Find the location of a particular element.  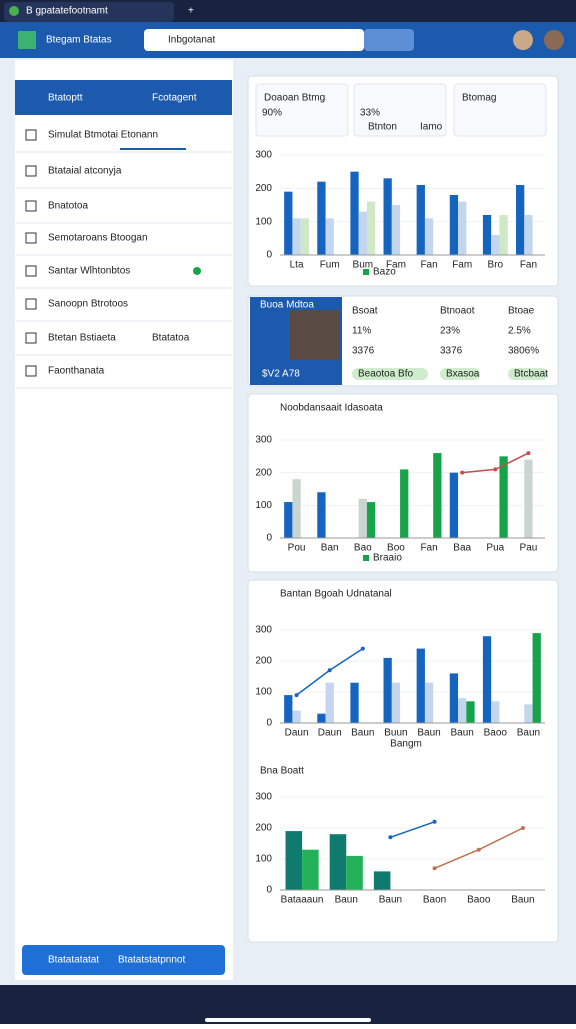

sidebar-title: Btatoptt is located at coordinates (65, 98).